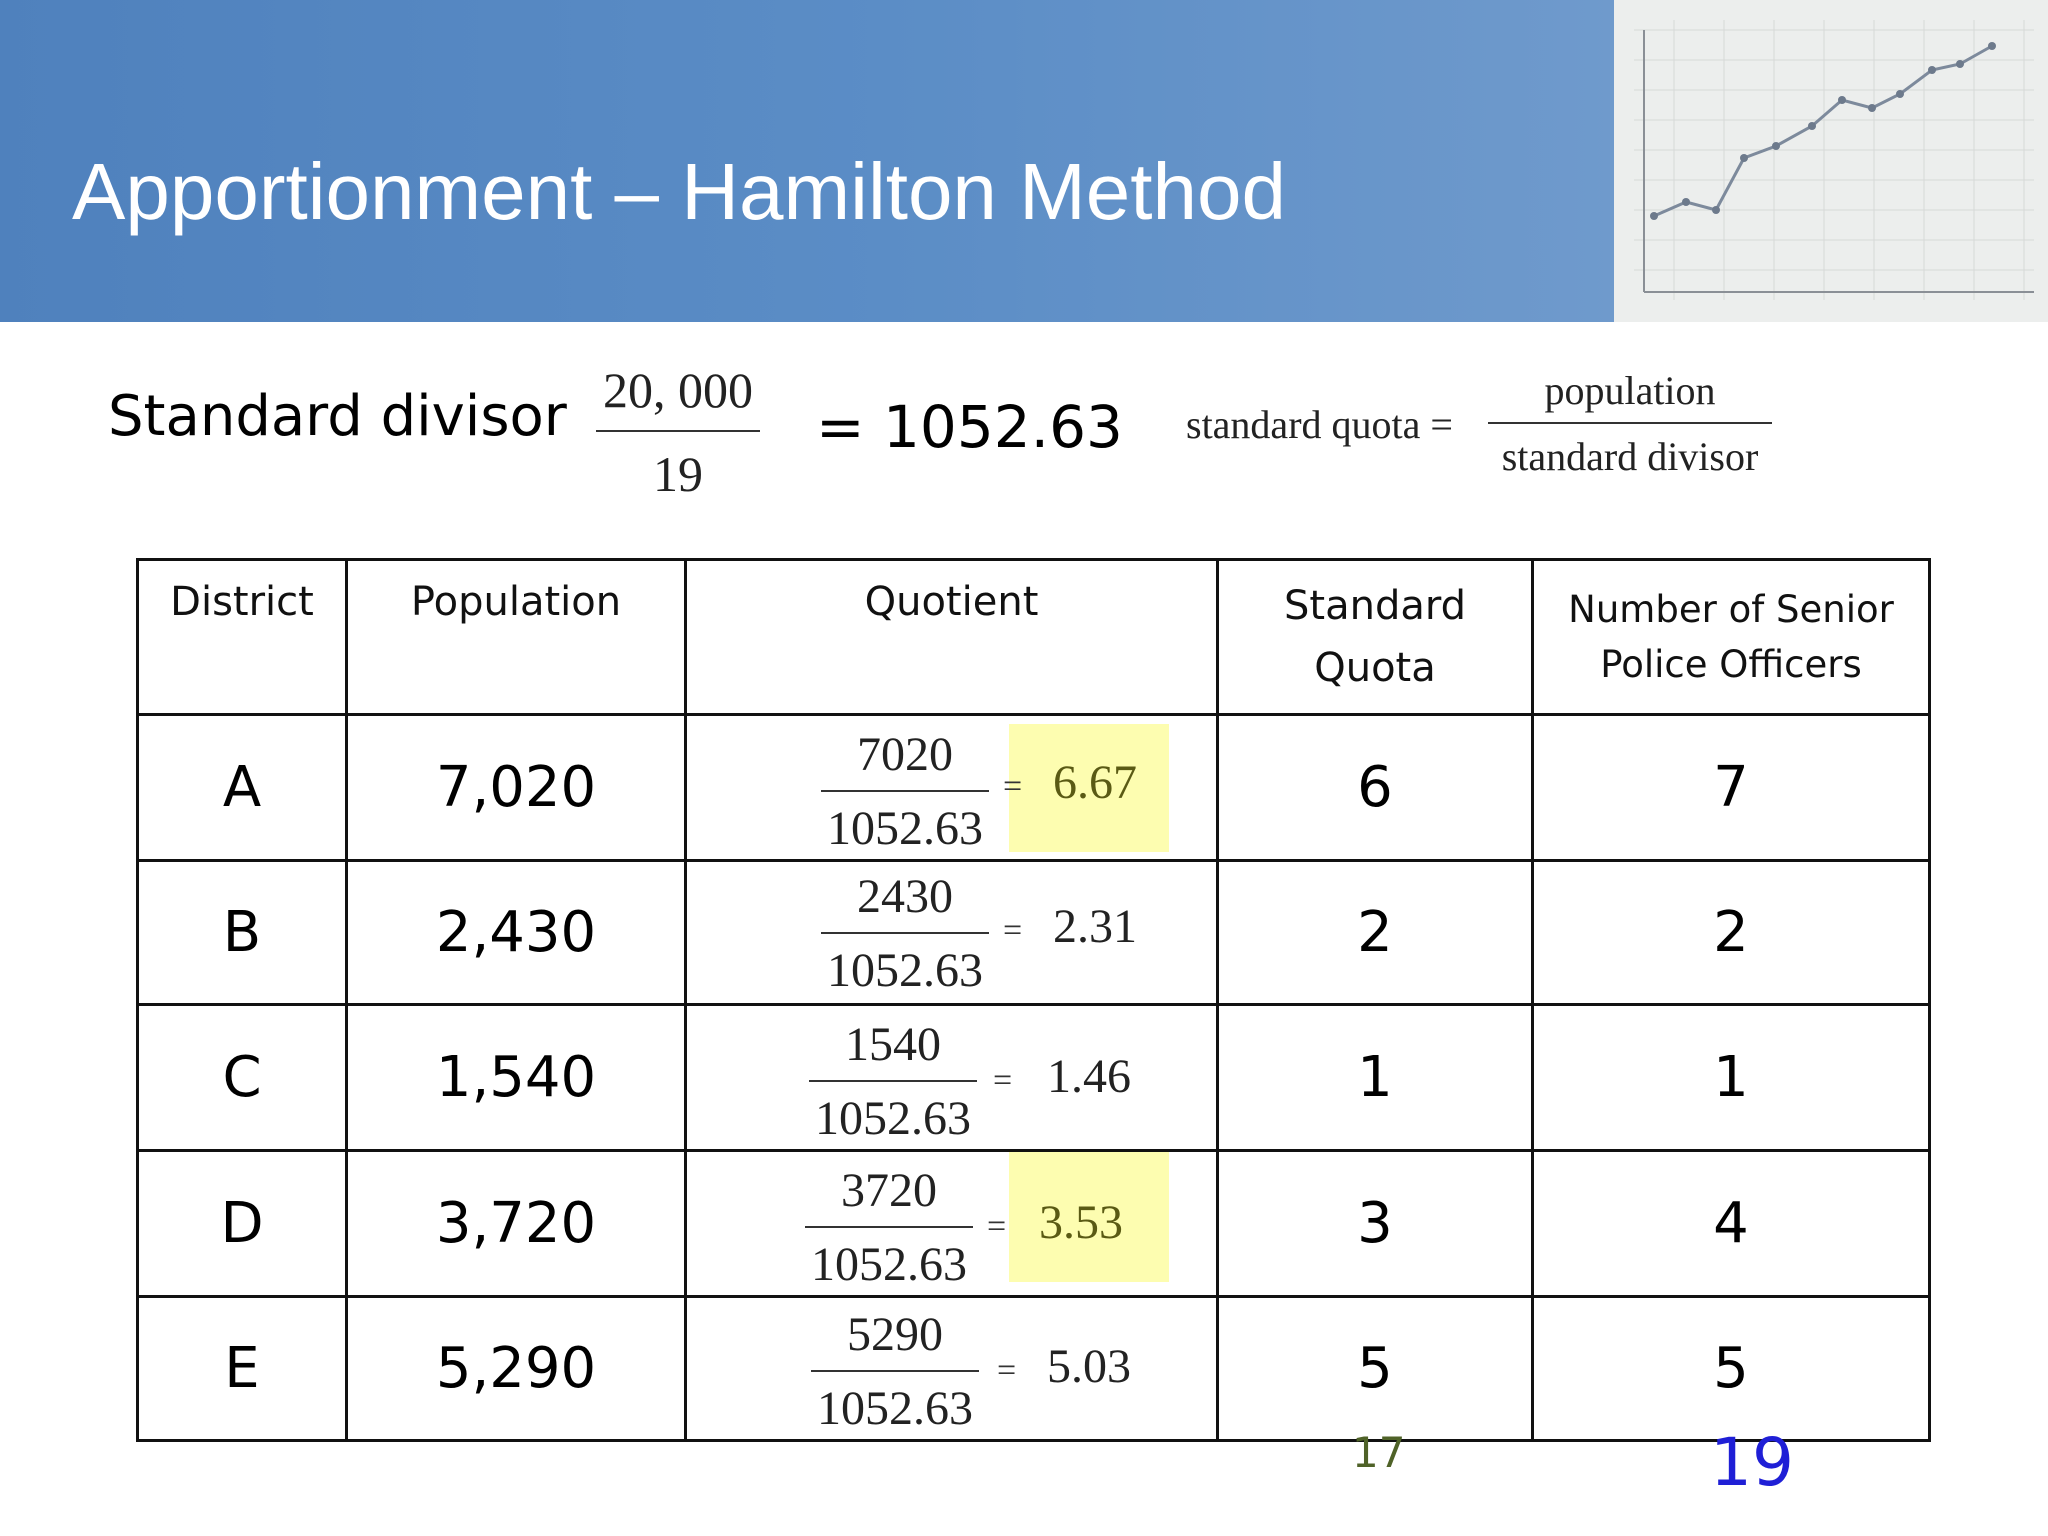 The width and height of the screenshot is (2048, 1536). I want to click on quotient-fraction: 5290 1052.63, so click(895, 1372).